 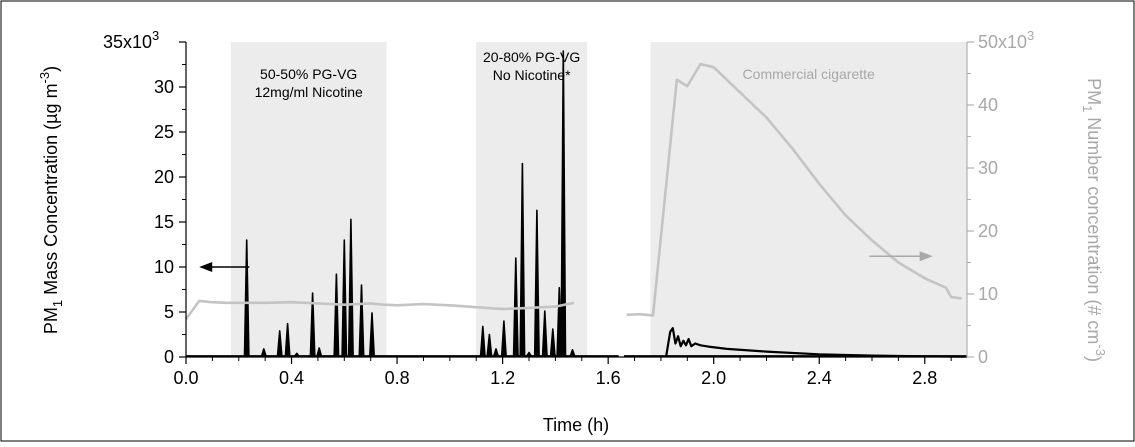 What do you see at coordinates (988, 231) in the screenshot?
I see `y2-tick-label-2: 20` at bounding box center [988, 231].